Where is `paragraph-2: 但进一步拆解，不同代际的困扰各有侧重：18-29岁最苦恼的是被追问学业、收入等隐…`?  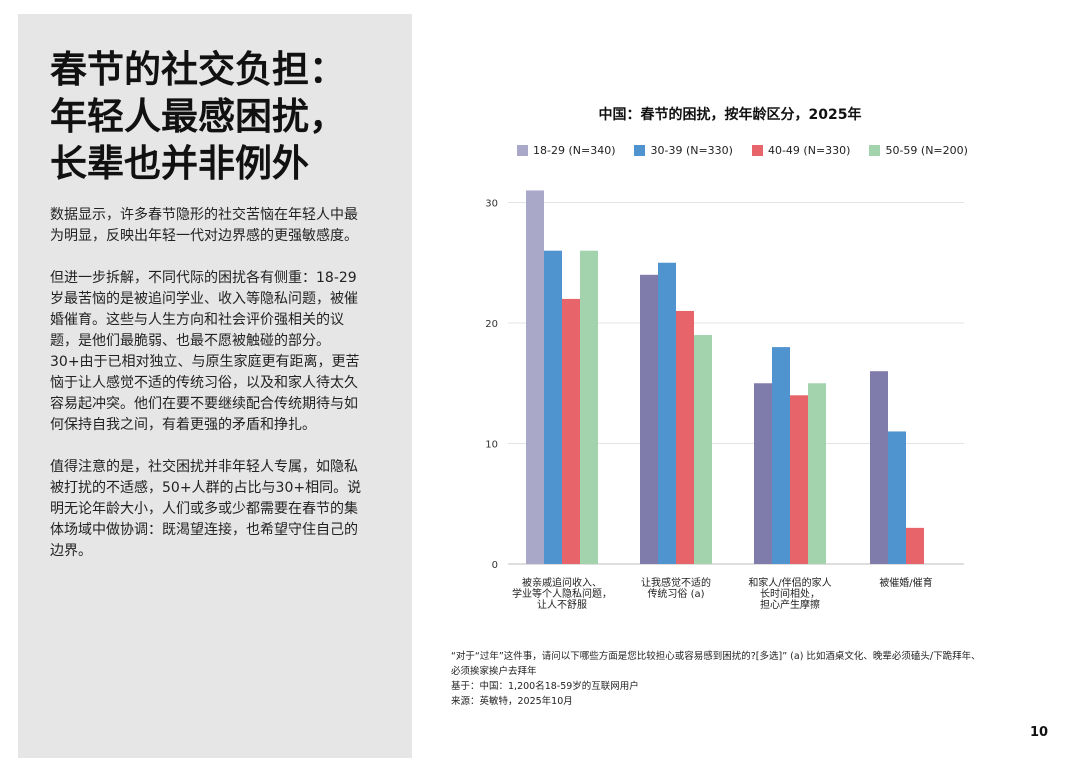 paragraph-2: 但进一步拆解，不同代际的困扰各有侧重：18-29岁最苦恼的是被追问学业、收入等隐… is located at coordinates (205, 351).